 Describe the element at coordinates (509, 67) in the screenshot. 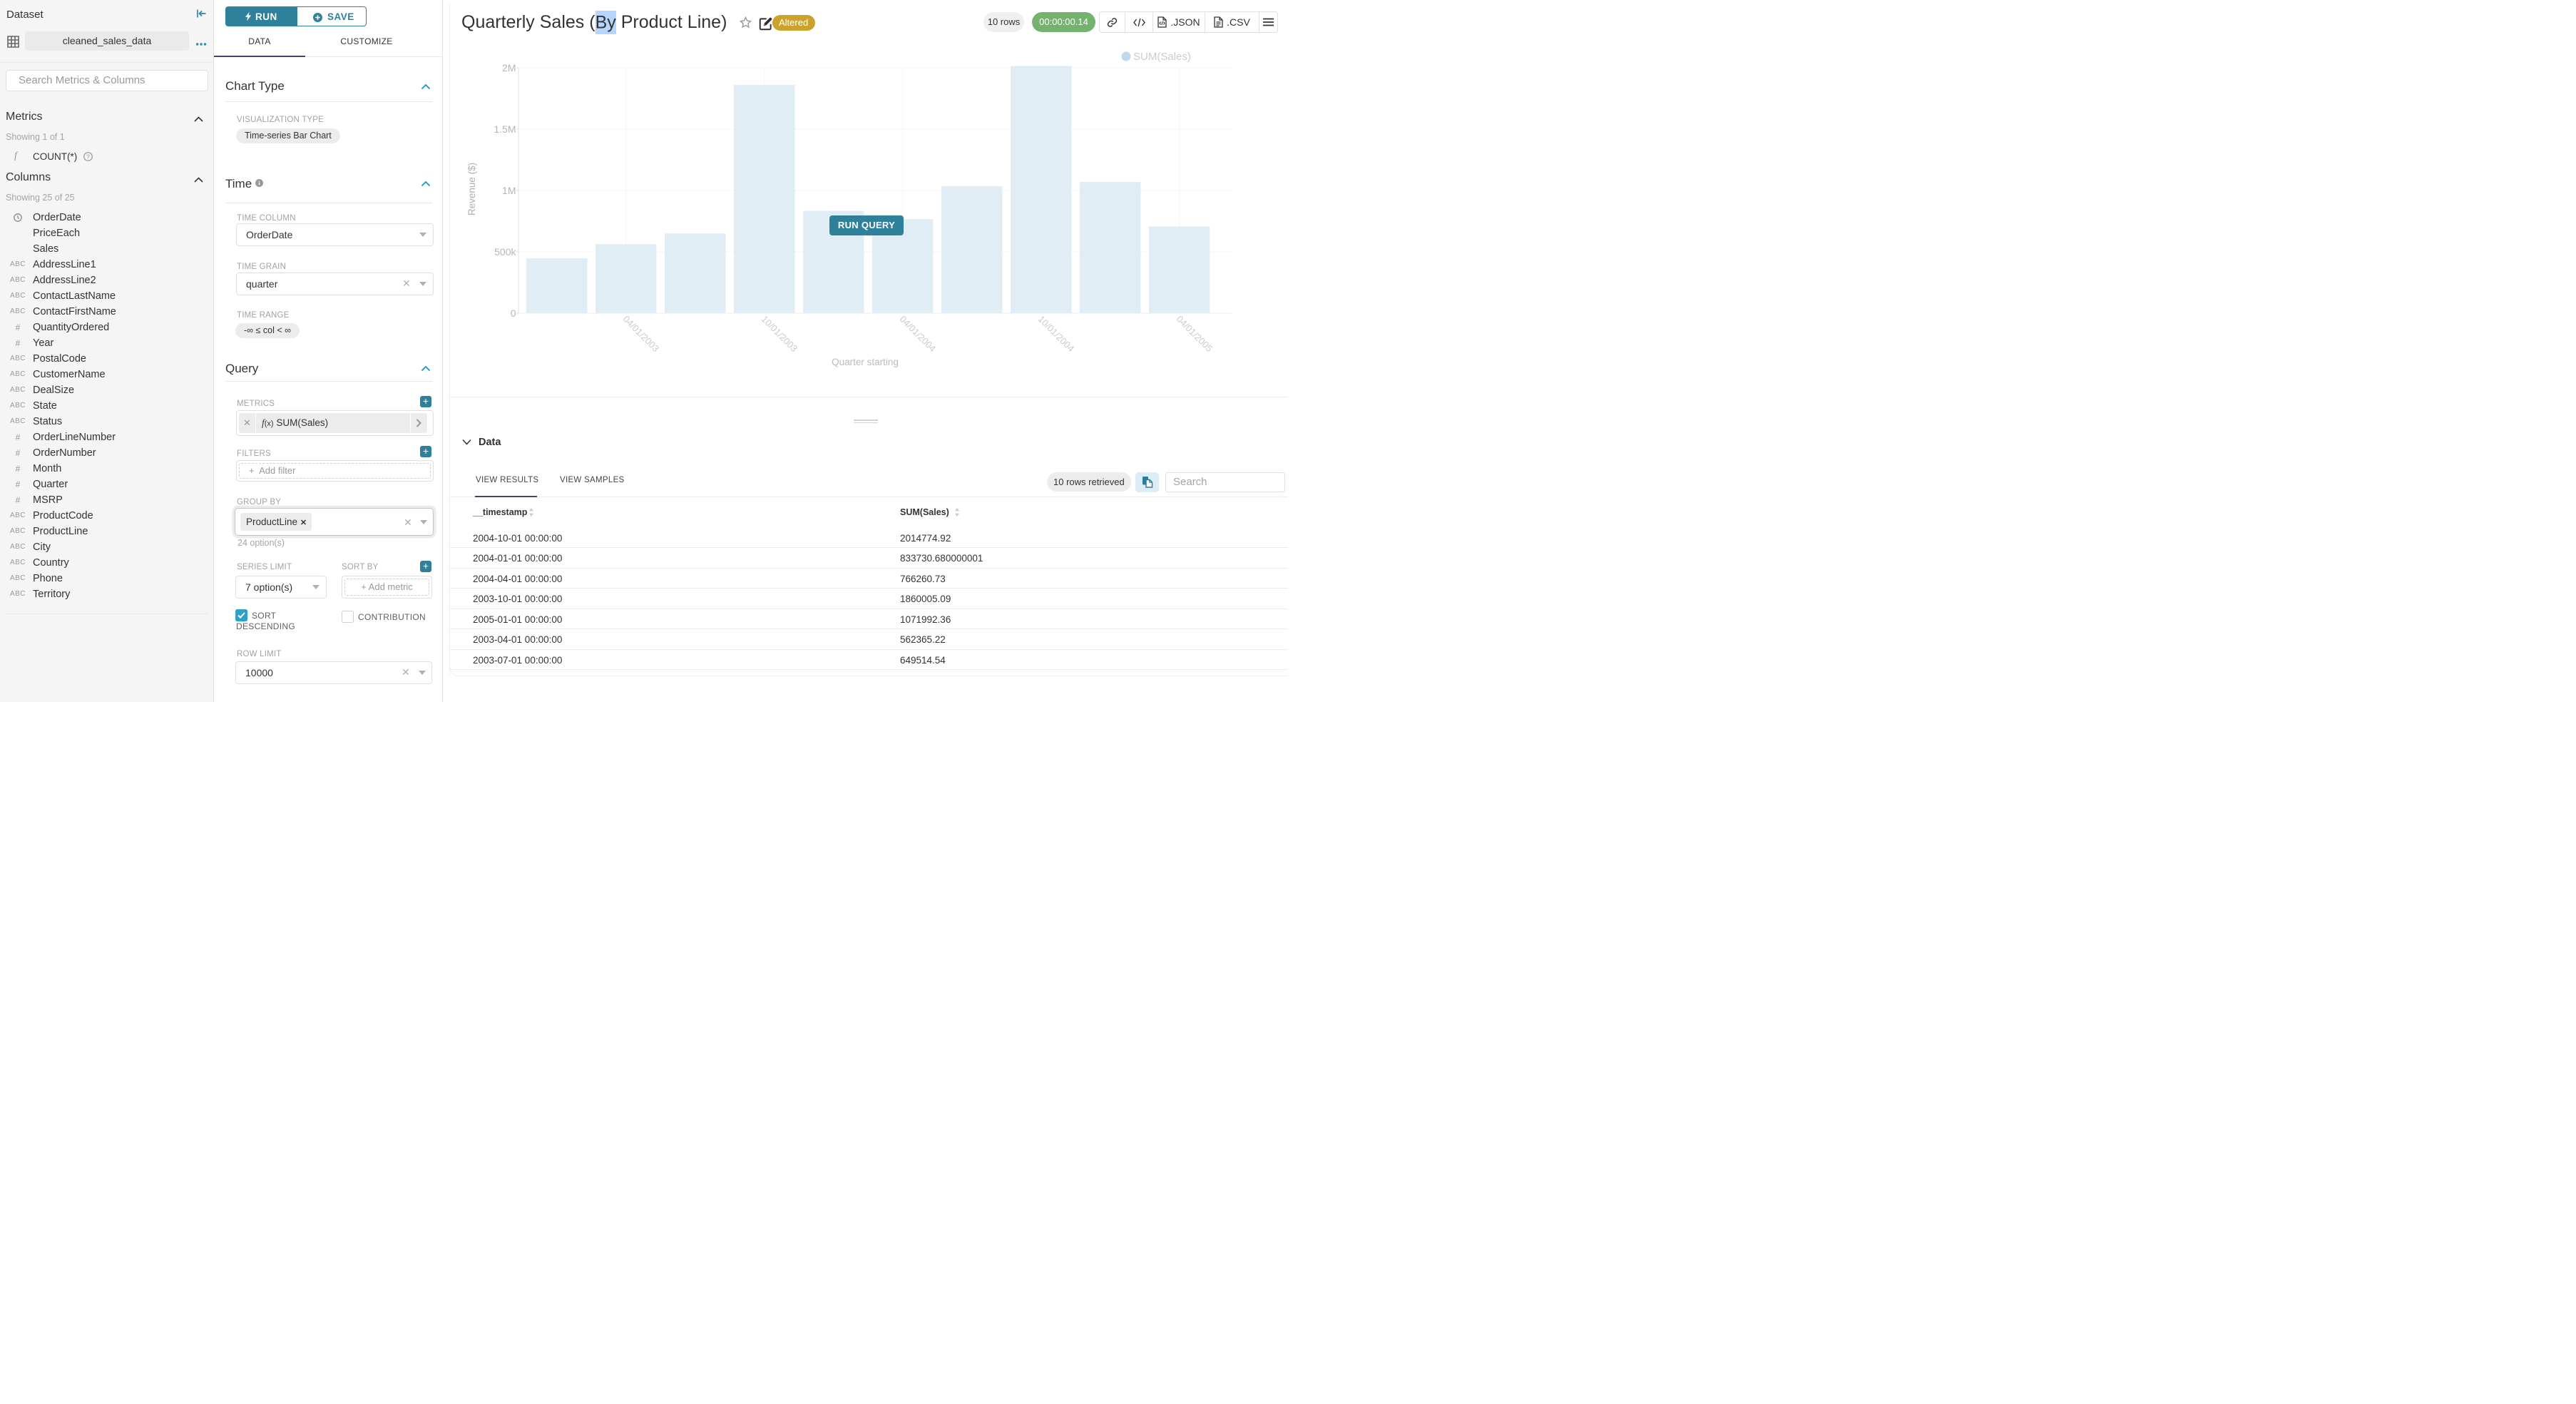

I see `svg-text: 2M` at that location.